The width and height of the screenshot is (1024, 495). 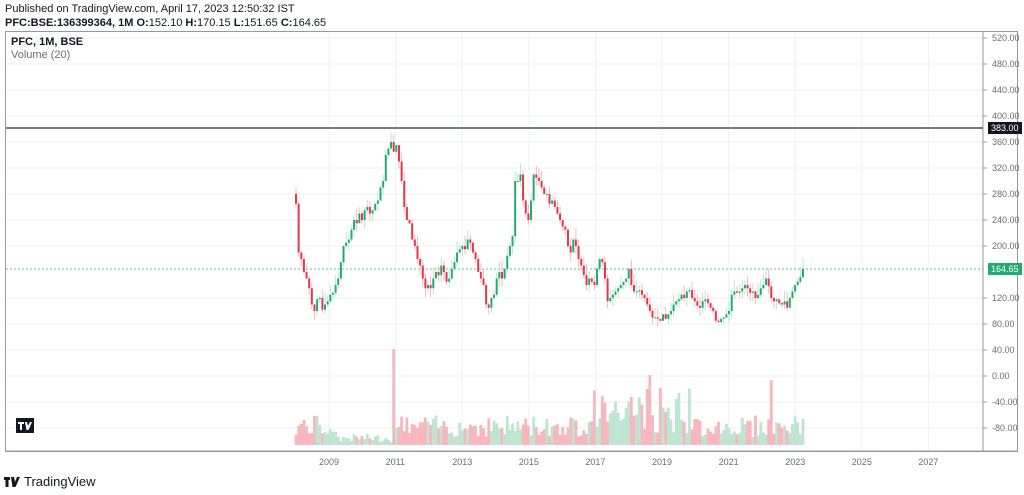 What do you see at coordinates (261, 23) in the screenshot?
I see `low-value: 151.65` at bounding box center [261, 23].